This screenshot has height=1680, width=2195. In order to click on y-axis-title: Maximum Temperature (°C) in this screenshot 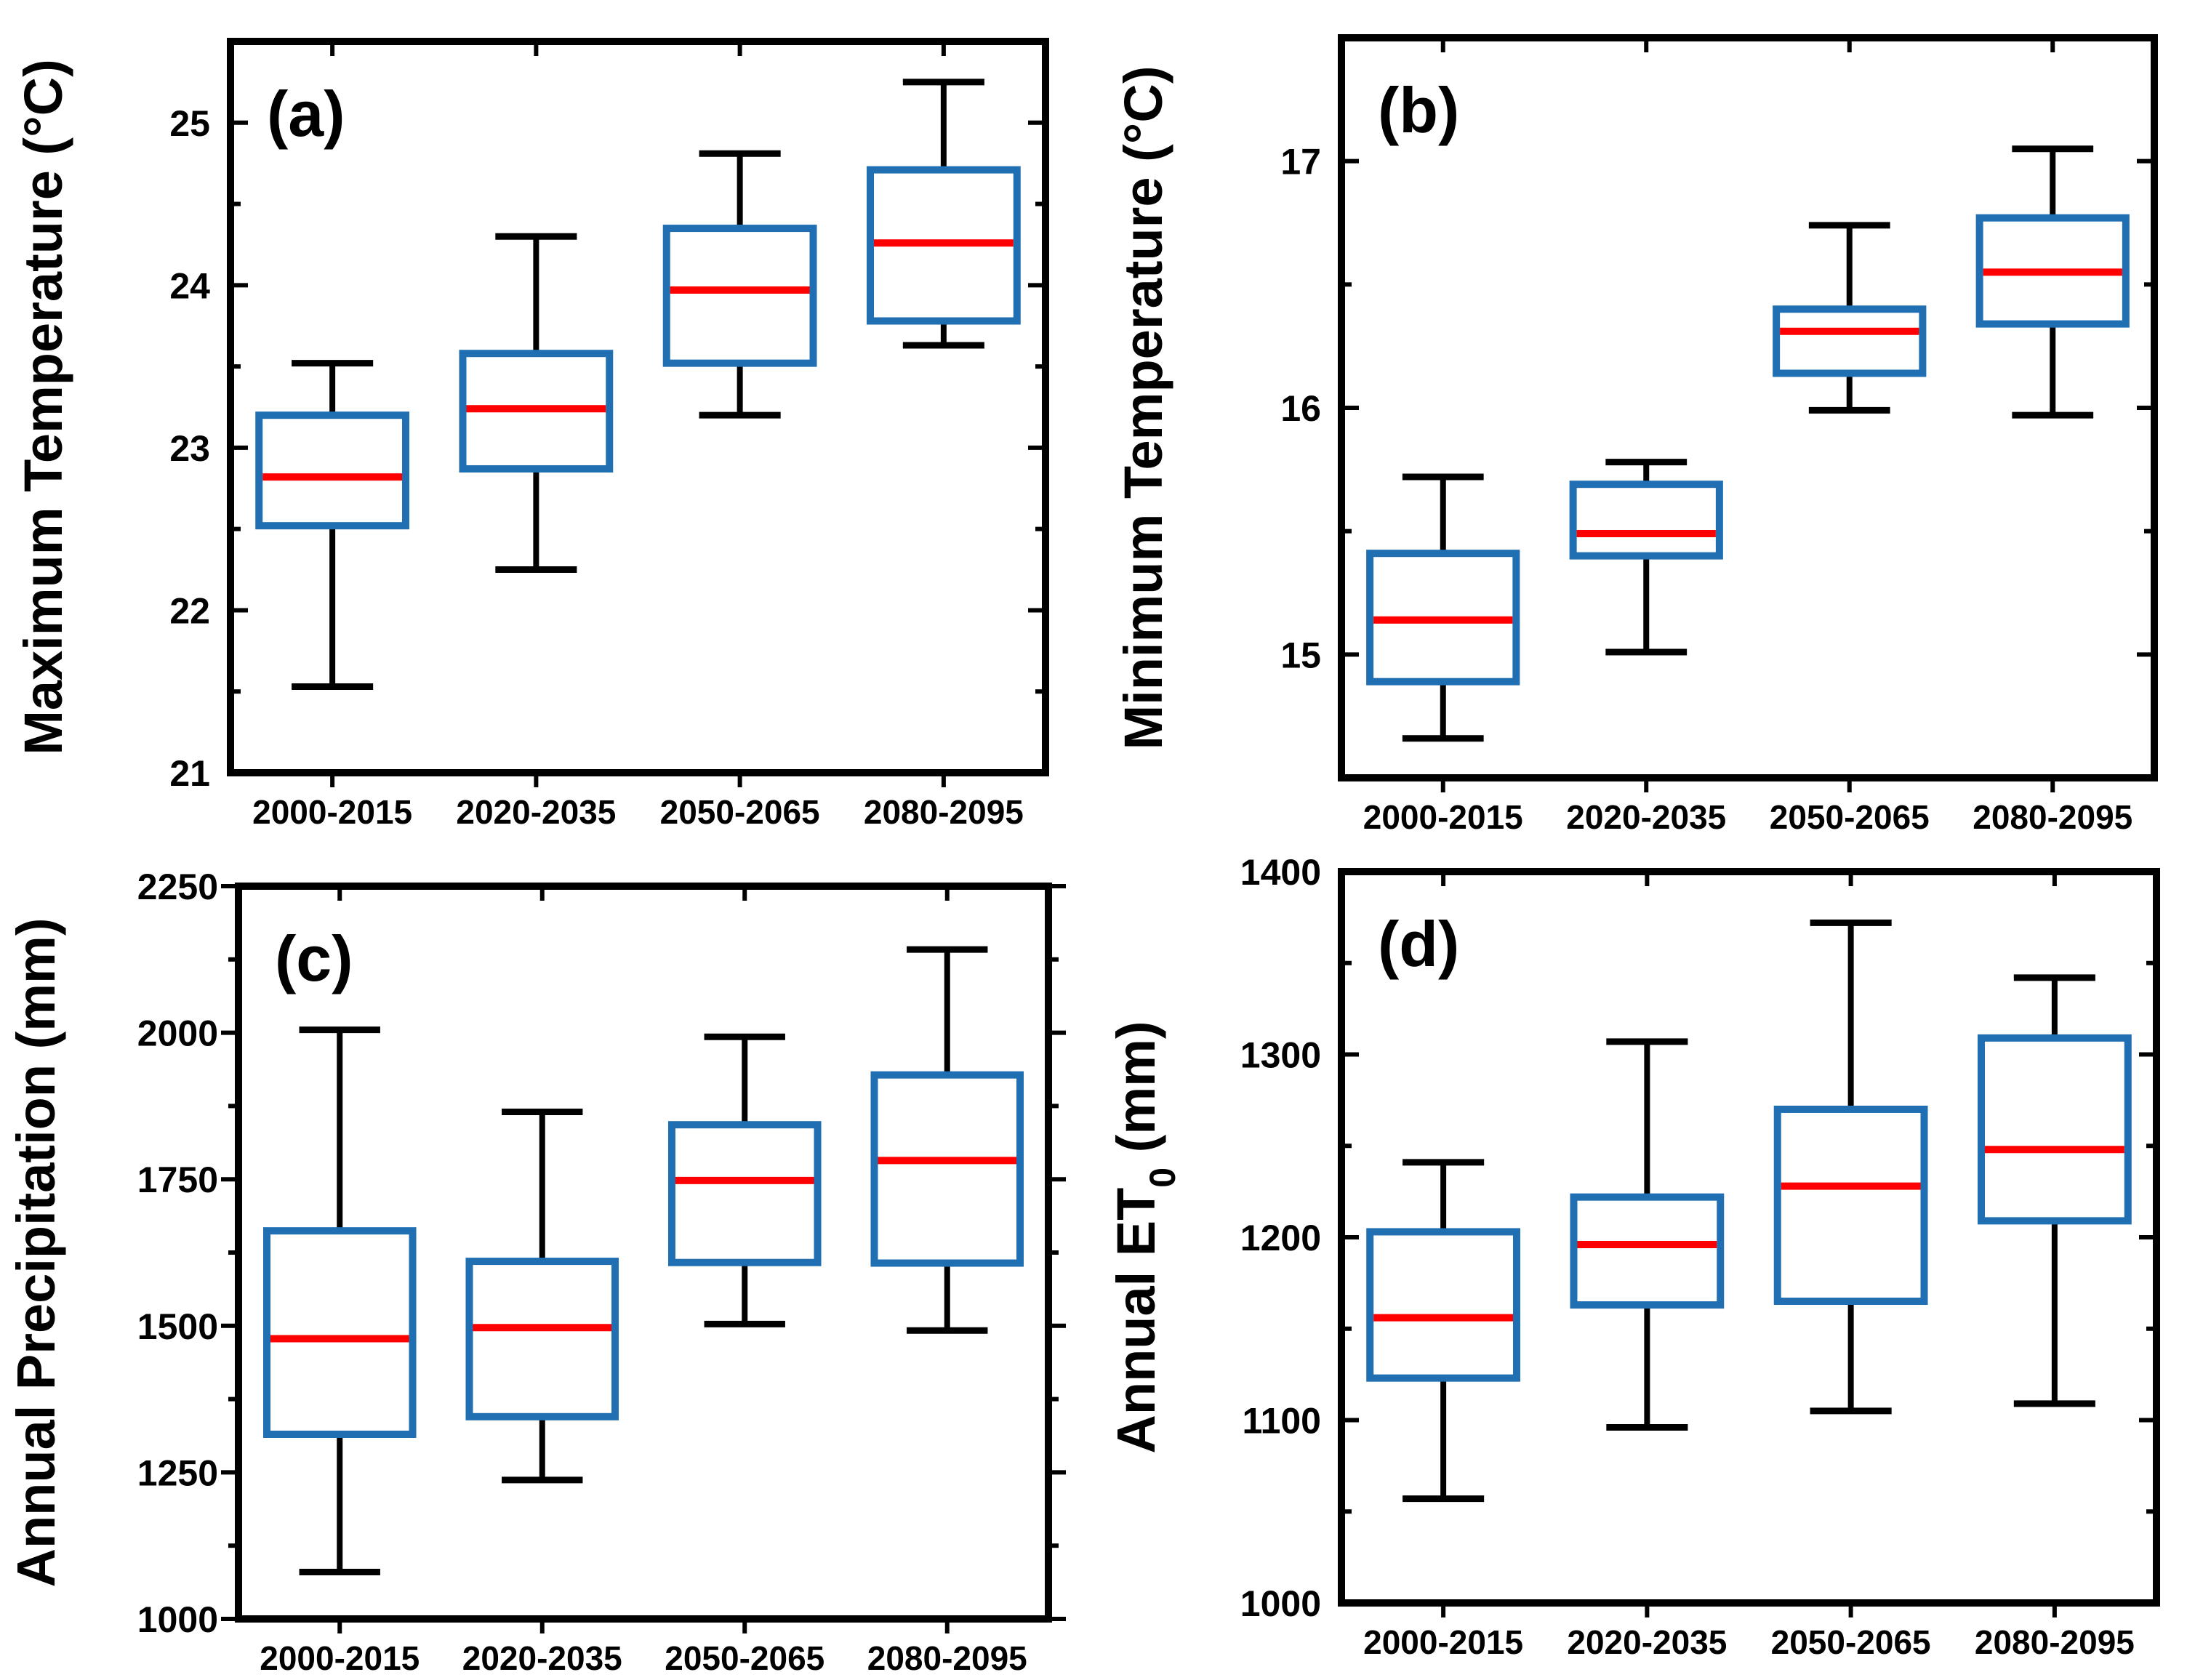, I will do `click(43, 407)`.